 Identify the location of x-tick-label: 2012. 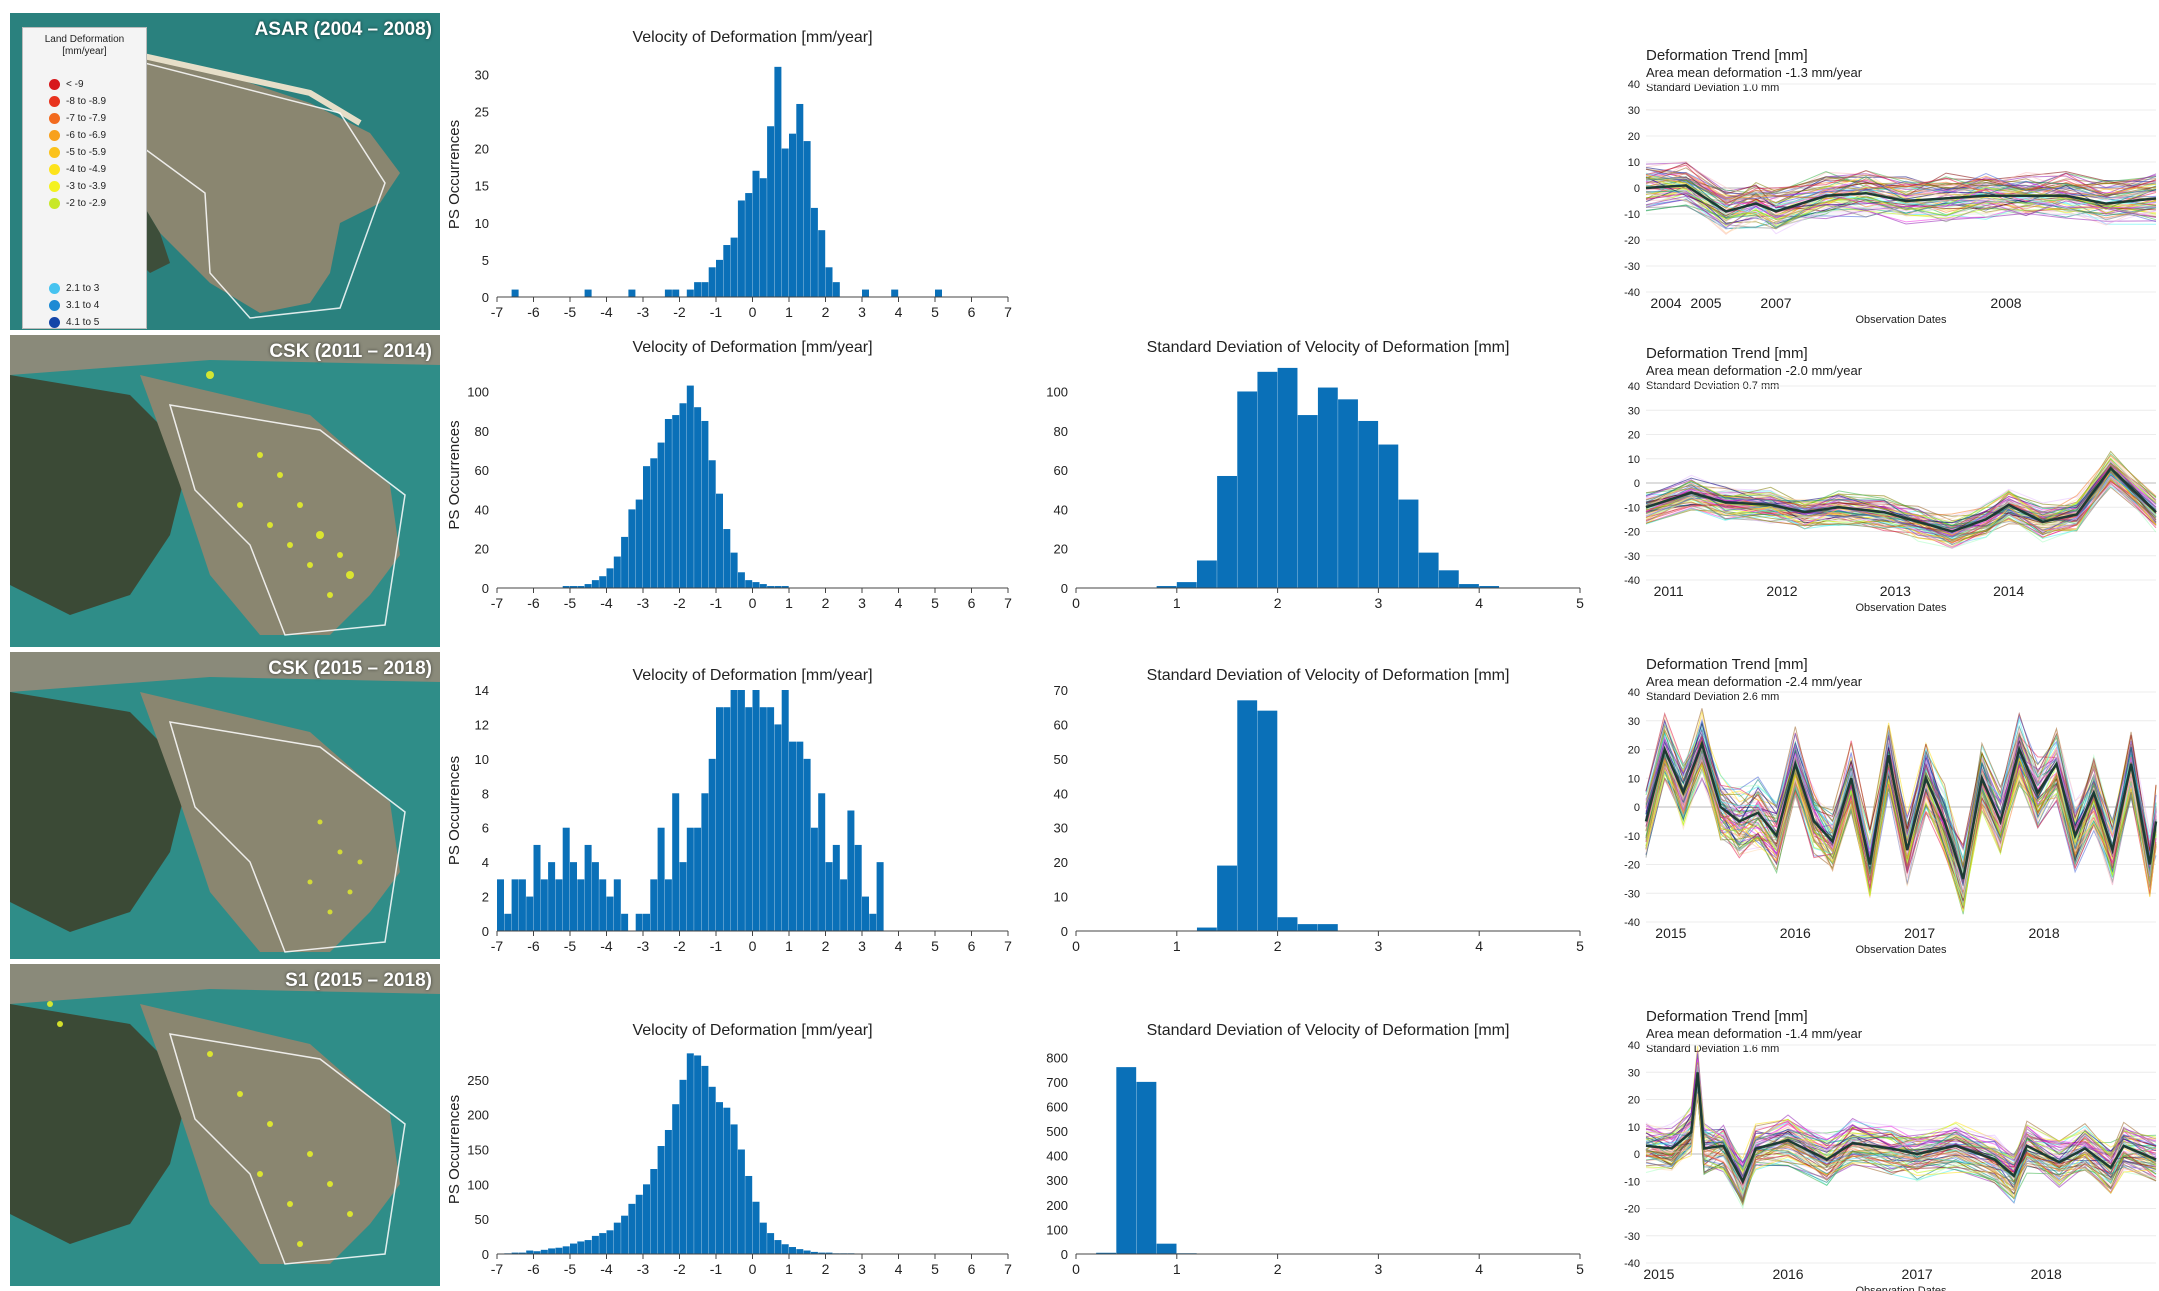
(1781, 591).